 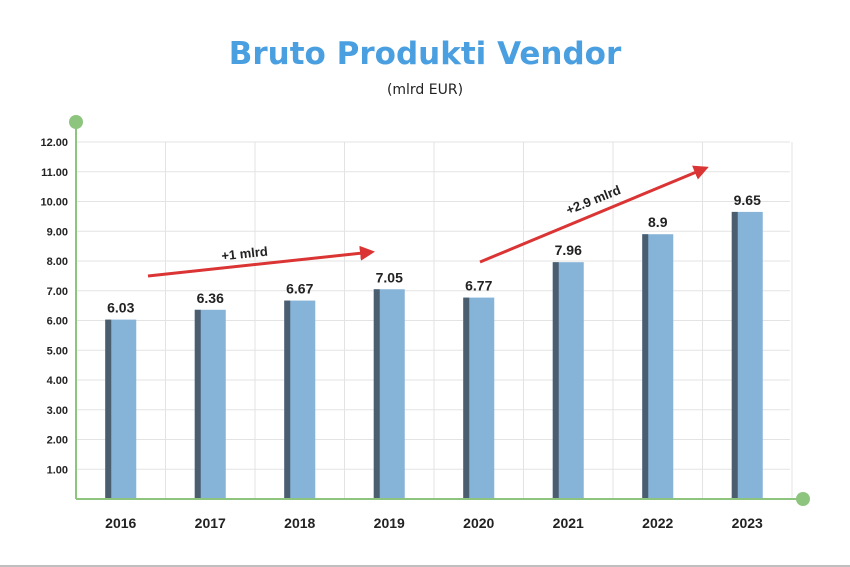 What do you see at coordinates (210, 298) in the screenshot?
I see `data-label: 6.36` at bounding box center [210, 298].